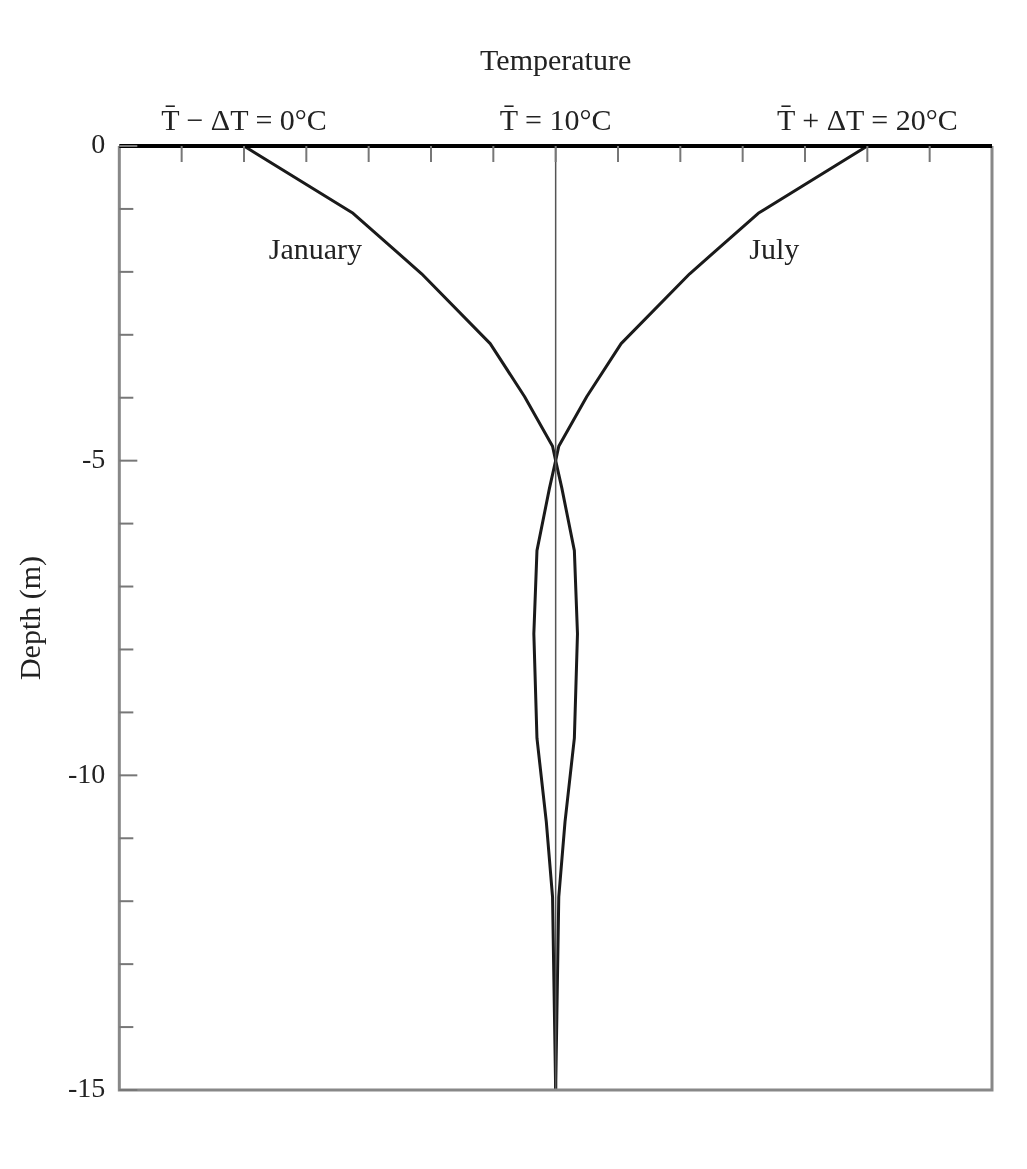  I want to click on series-label: January, so click(315, 249).